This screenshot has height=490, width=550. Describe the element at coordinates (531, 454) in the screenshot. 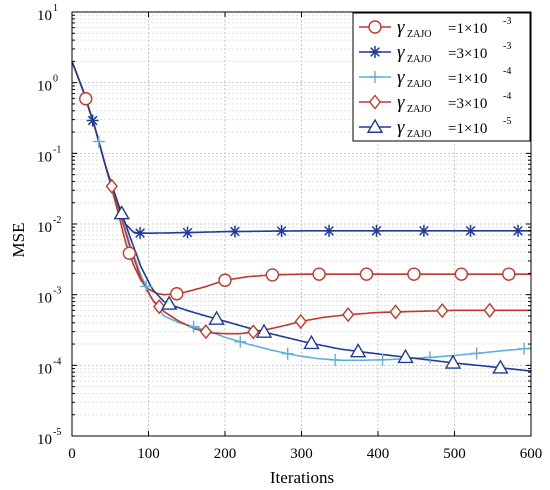

I see `x-tick-label: 600` at that location.